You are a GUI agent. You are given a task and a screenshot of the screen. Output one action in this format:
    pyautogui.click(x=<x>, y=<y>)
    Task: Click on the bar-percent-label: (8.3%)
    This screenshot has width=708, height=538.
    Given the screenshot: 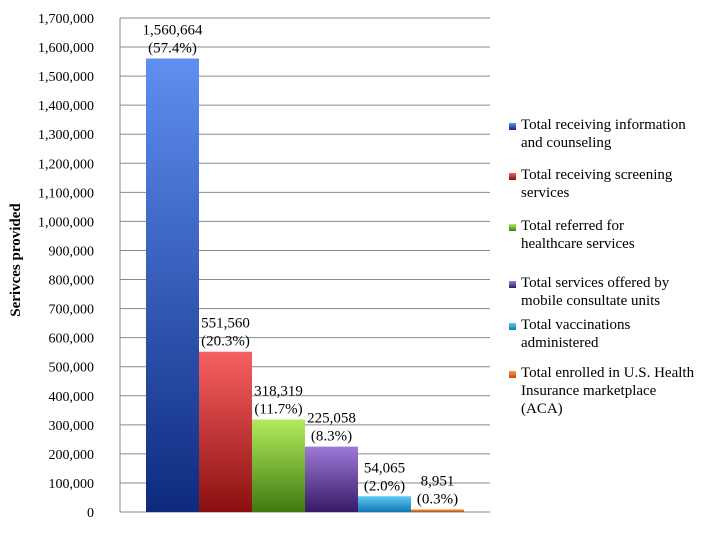 What is the action you would take?
    pyautogui.click(x=331, y=437)
    